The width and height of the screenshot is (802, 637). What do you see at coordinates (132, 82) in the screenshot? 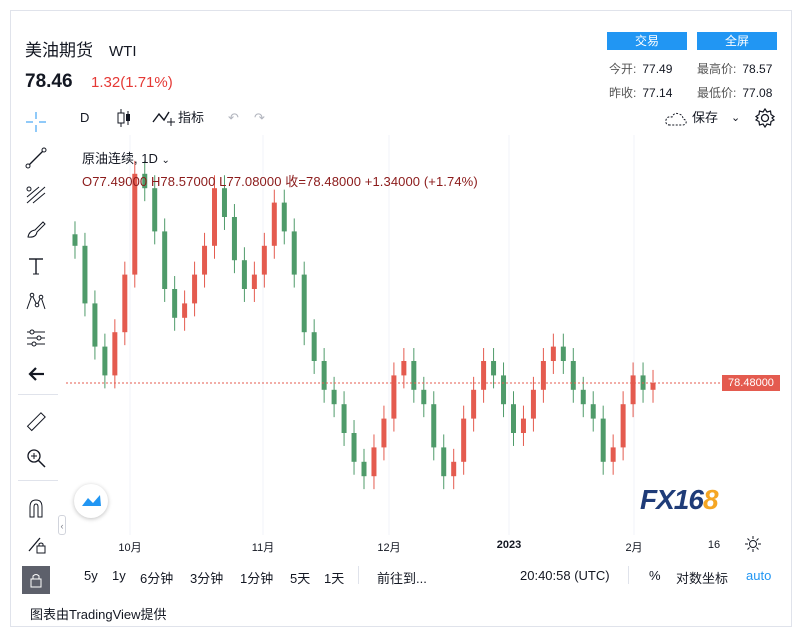
I see `price-change: 1.32(1.71%)` at bounding box center [132, 82].